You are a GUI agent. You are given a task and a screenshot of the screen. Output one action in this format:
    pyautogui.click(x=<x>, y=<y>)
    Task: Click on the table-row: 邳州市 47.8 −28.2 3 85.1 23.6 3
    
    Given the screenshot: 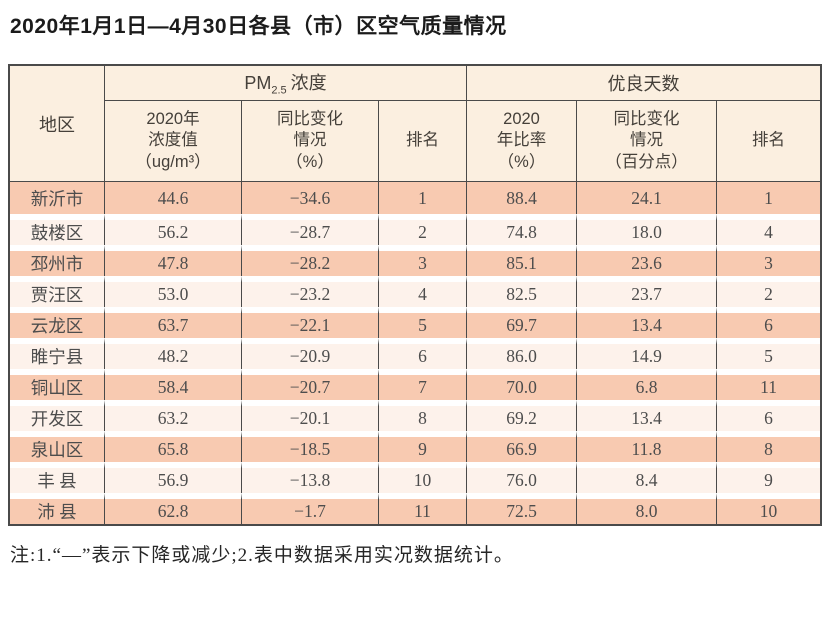 What is the action you would take?
    pyautogui.click(x=415, y=260)
    